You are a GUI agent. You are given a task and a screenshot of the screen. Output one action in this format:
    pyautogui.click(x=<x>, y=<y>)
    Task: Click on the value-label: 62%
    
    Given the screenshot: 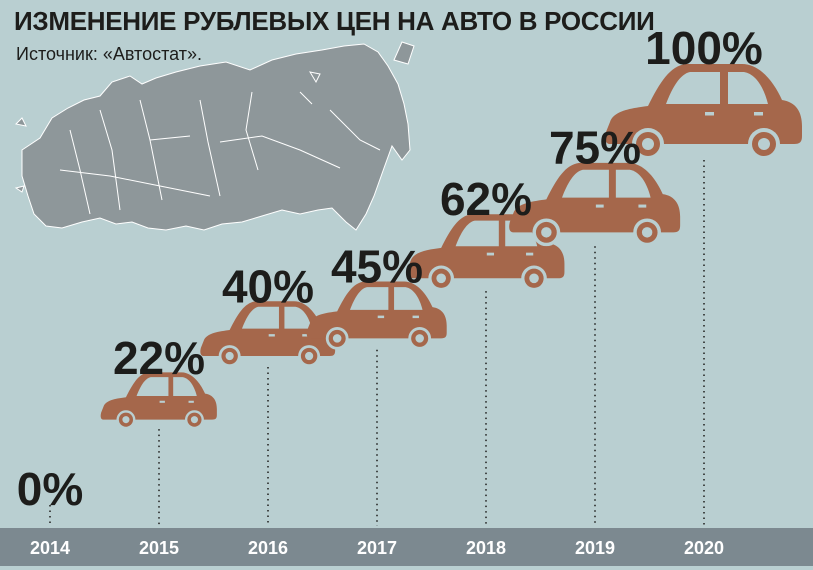 What is the action you would take?
    pyautogui.click(x=486, y=199)
    